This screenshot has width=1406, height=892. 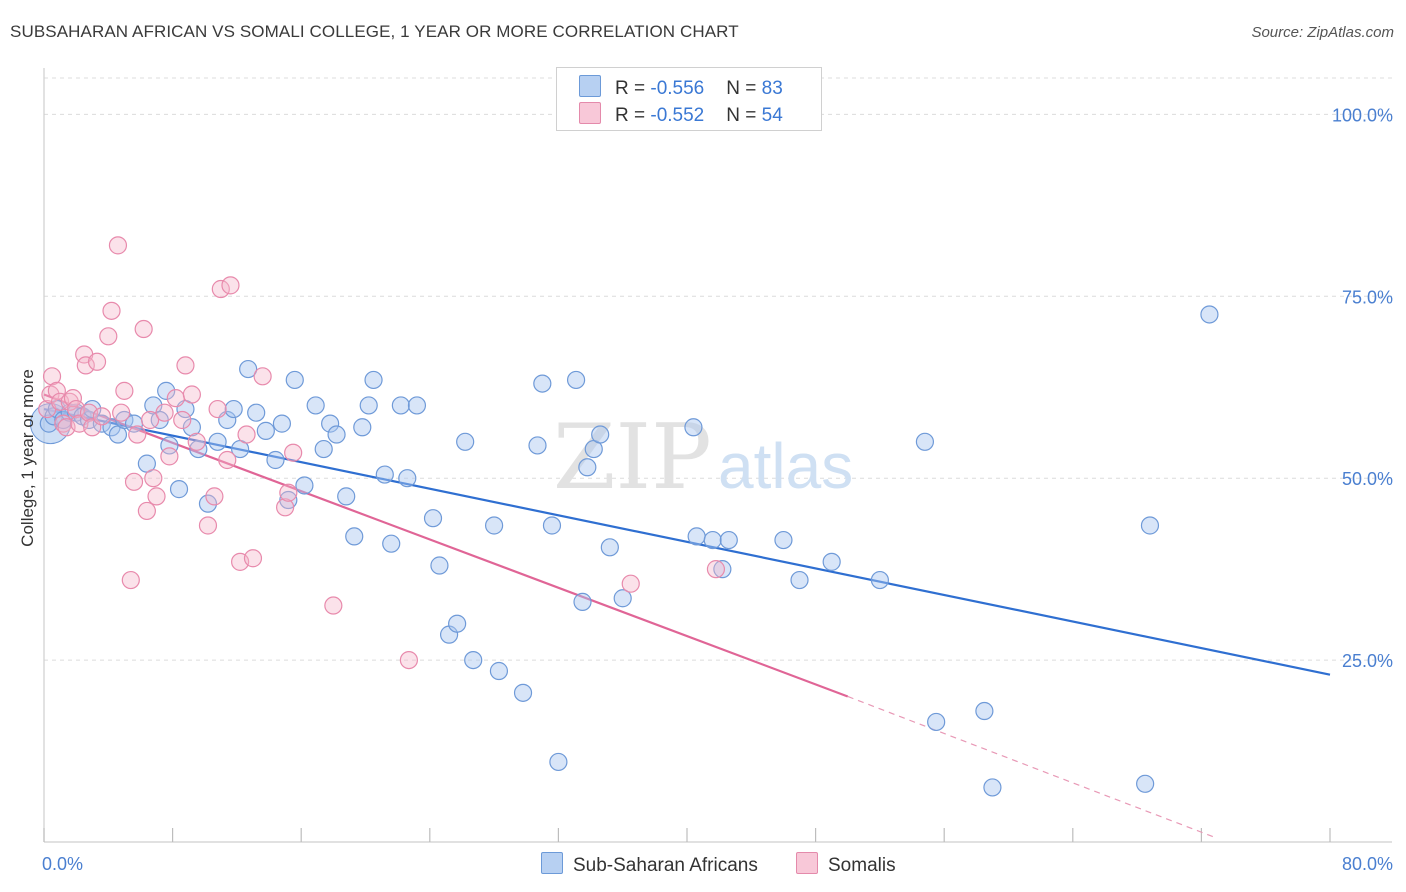 What do you see at coordinates (1367, 297) in the screenshot?
I see `y-tick-label: 75.0%` at bounding box center [1367, 297].